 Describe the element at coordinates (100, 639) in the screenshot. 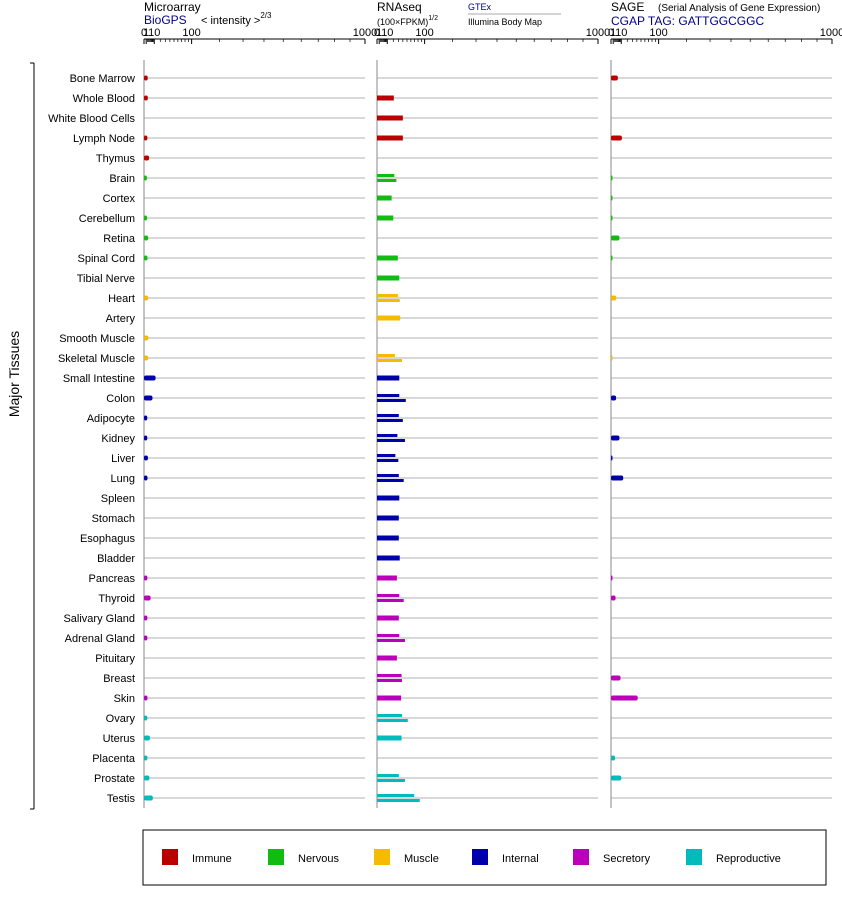

I see `tissue-label: Adrenal Gland` at that location.